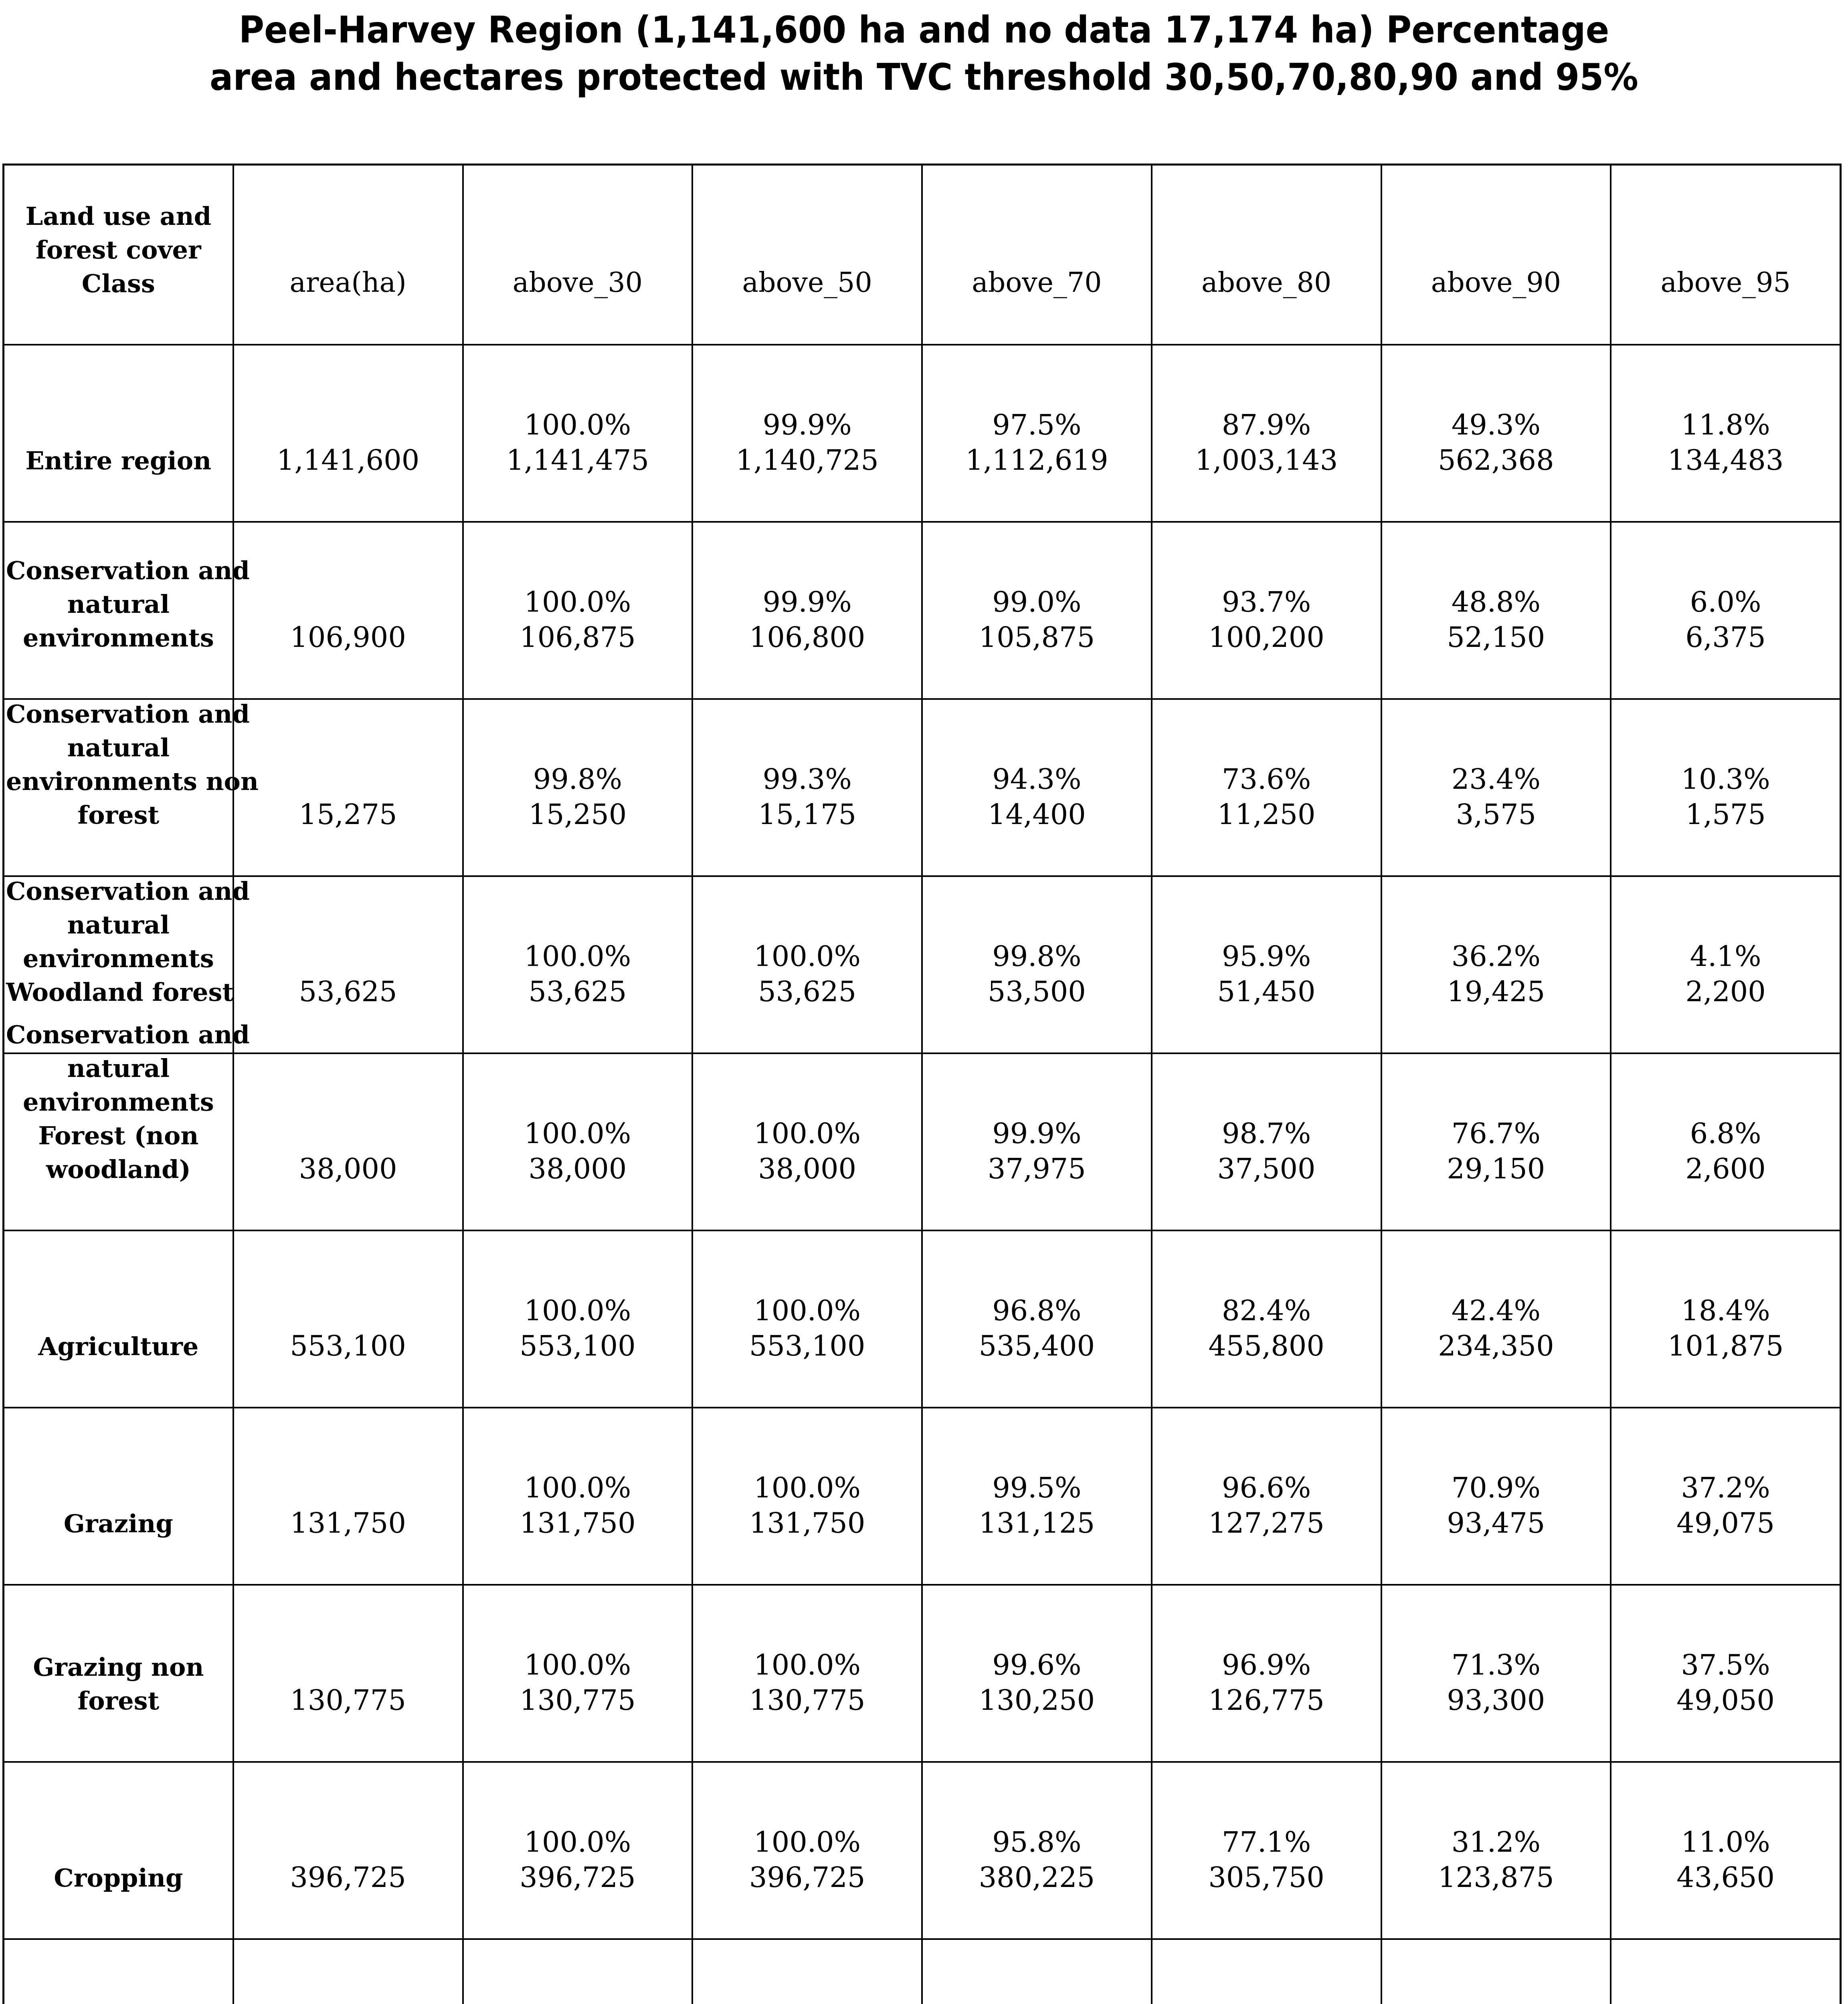  Describe the element at coordinates (1037, 255) in the screenshot. I see `col-header-above_70: above_70` at that location.